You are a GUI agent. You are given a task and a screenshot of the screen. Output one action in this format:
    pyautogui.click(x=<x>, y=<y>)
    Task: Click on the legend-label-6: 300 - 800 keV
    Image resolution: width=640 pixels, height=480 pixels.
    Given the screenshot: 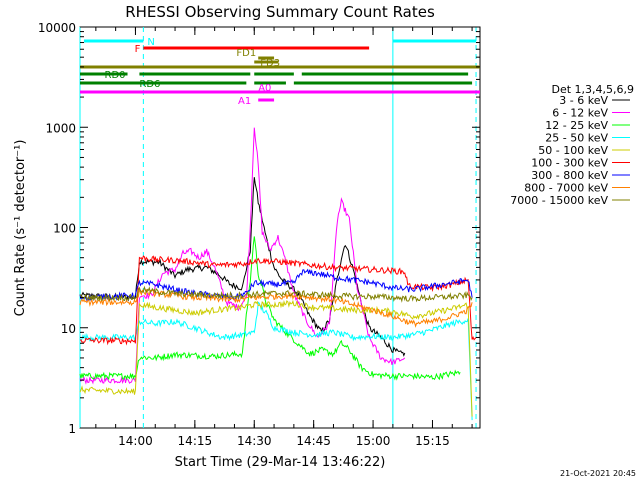 What is the action you would take?
    pyautogui.click(x=569, y=175)
    